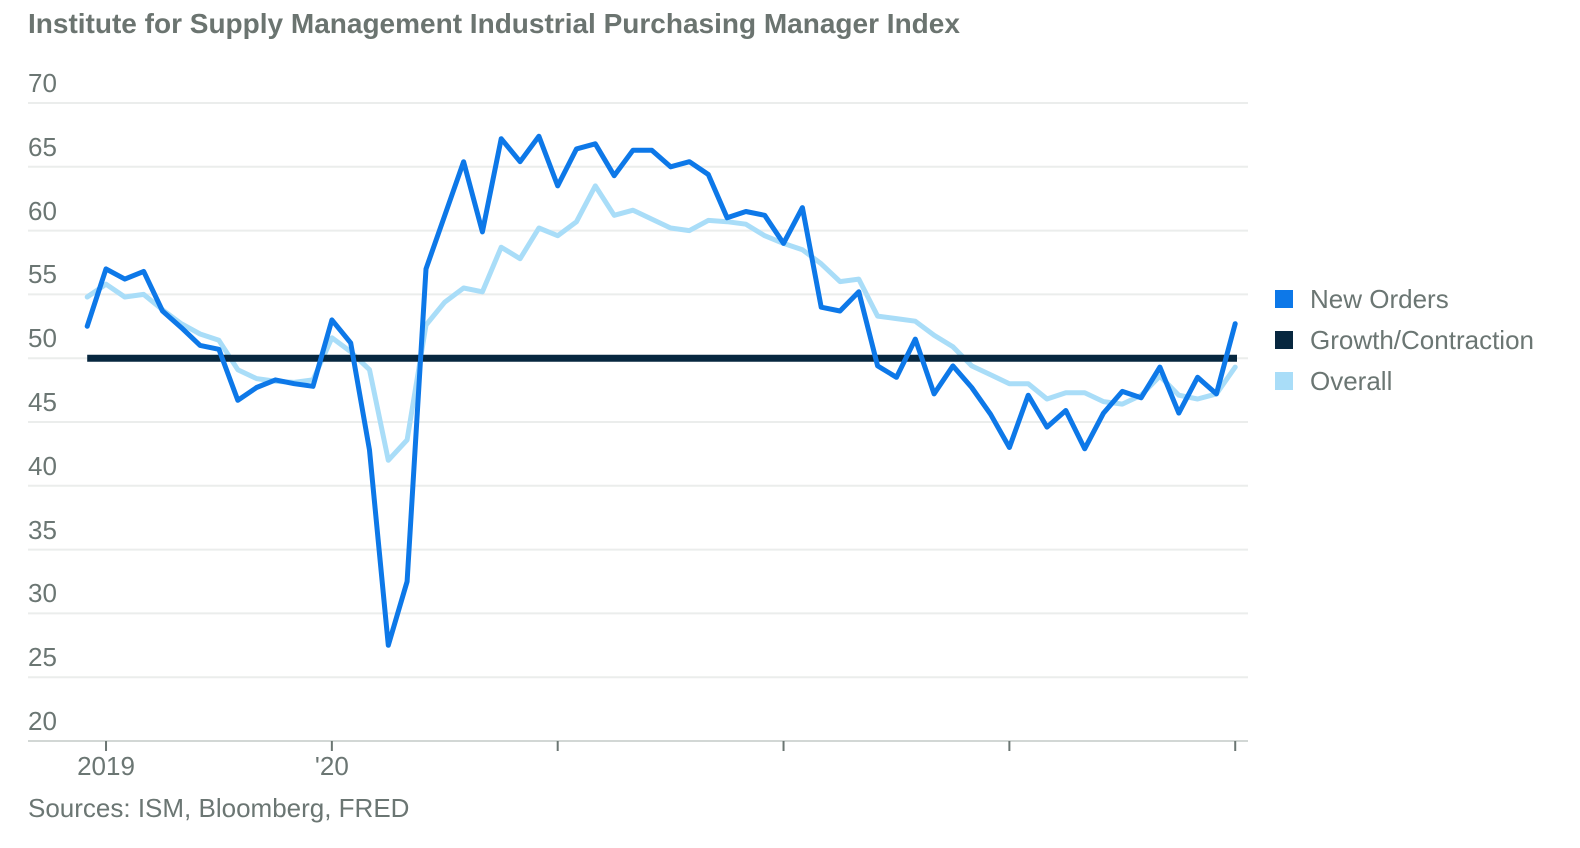 This screenshot has width=1580, height=848. Describe the element at coordinates (42, 210) in the screenshot. I see `y-axis-label: 60` at that location.